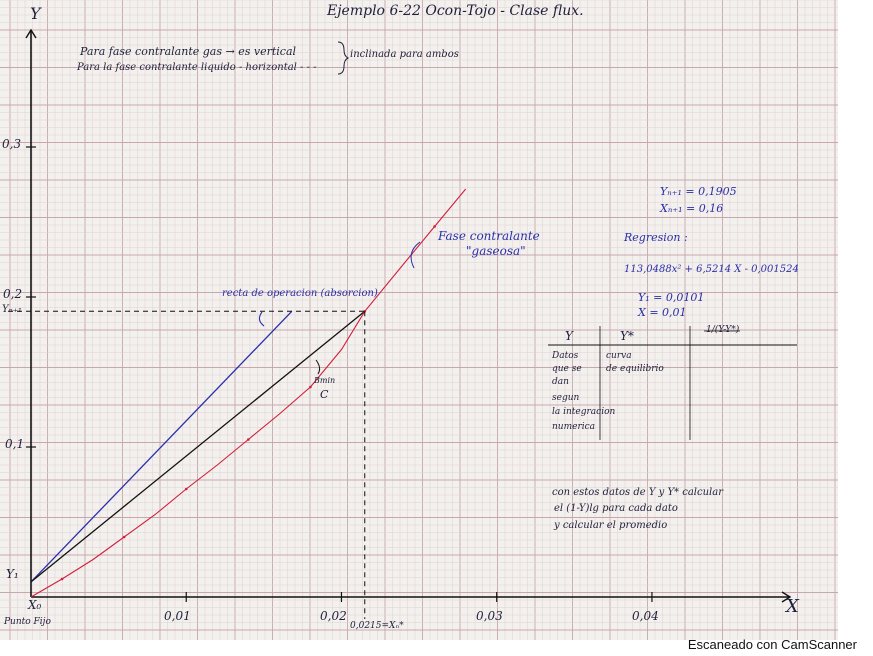 The height and width of the screenshot is (656, 873). Describe the element at coordinates (567, 369) in the screenshot. I see `table-col1-line: que se` at that location.